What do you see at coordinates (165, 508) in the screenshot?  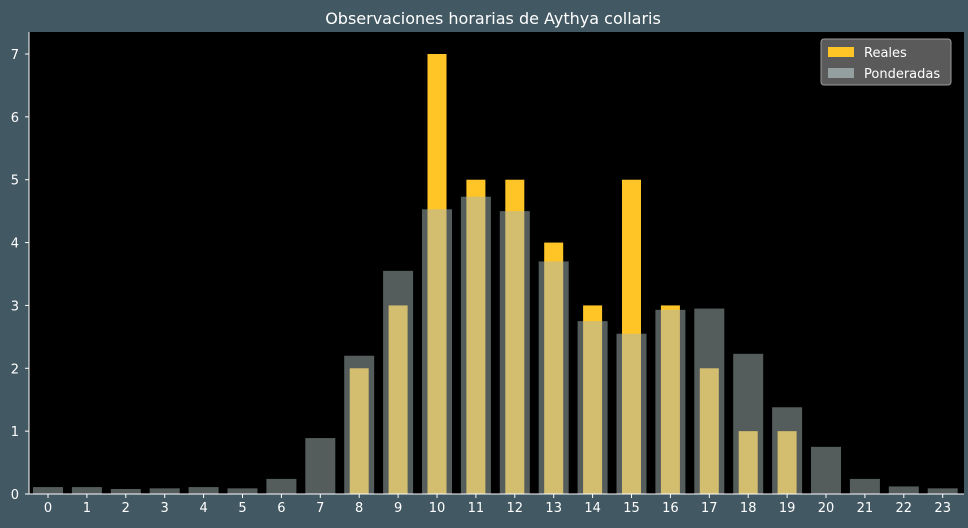 I see `x-tick-label-3: 3` at bounding box center [165, 508].